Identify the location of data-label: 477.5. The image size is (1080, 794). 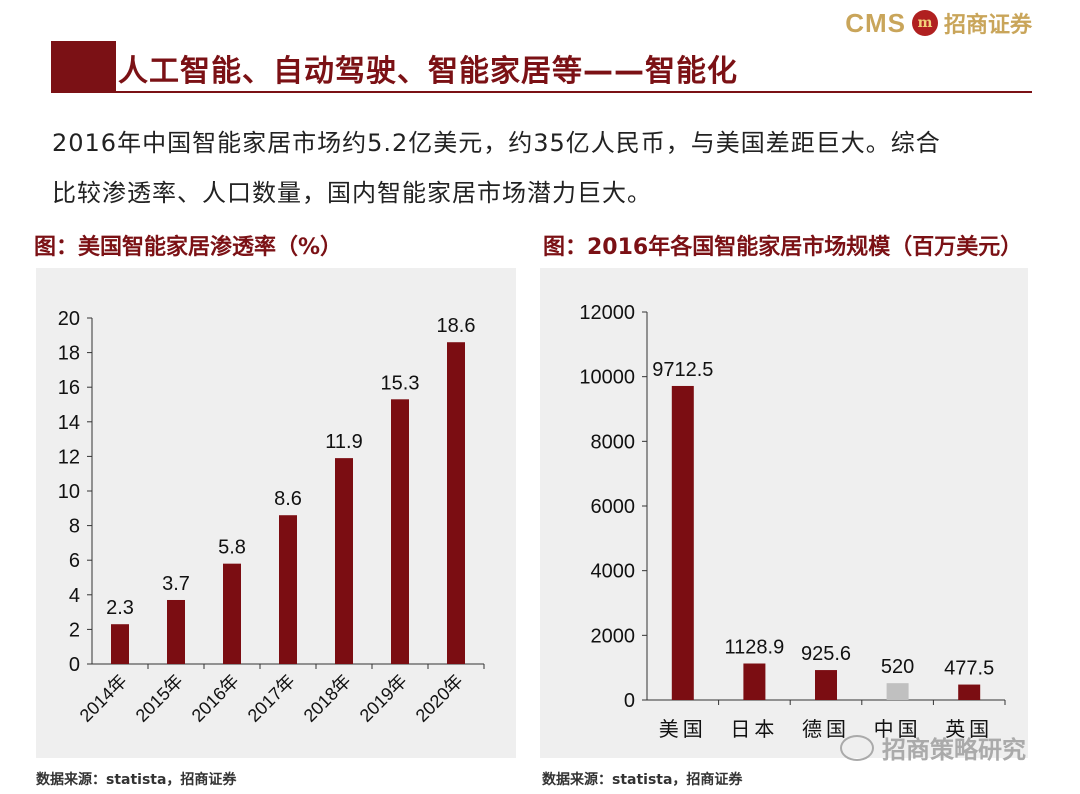
(969, 669).